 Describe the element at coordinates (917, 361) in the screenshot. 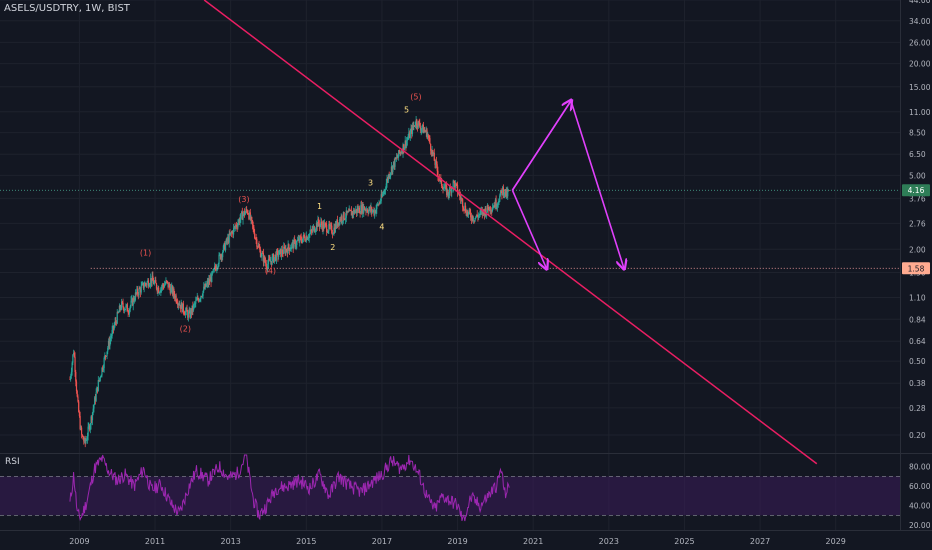

I see `price-tick-label: 0.50` at that location.